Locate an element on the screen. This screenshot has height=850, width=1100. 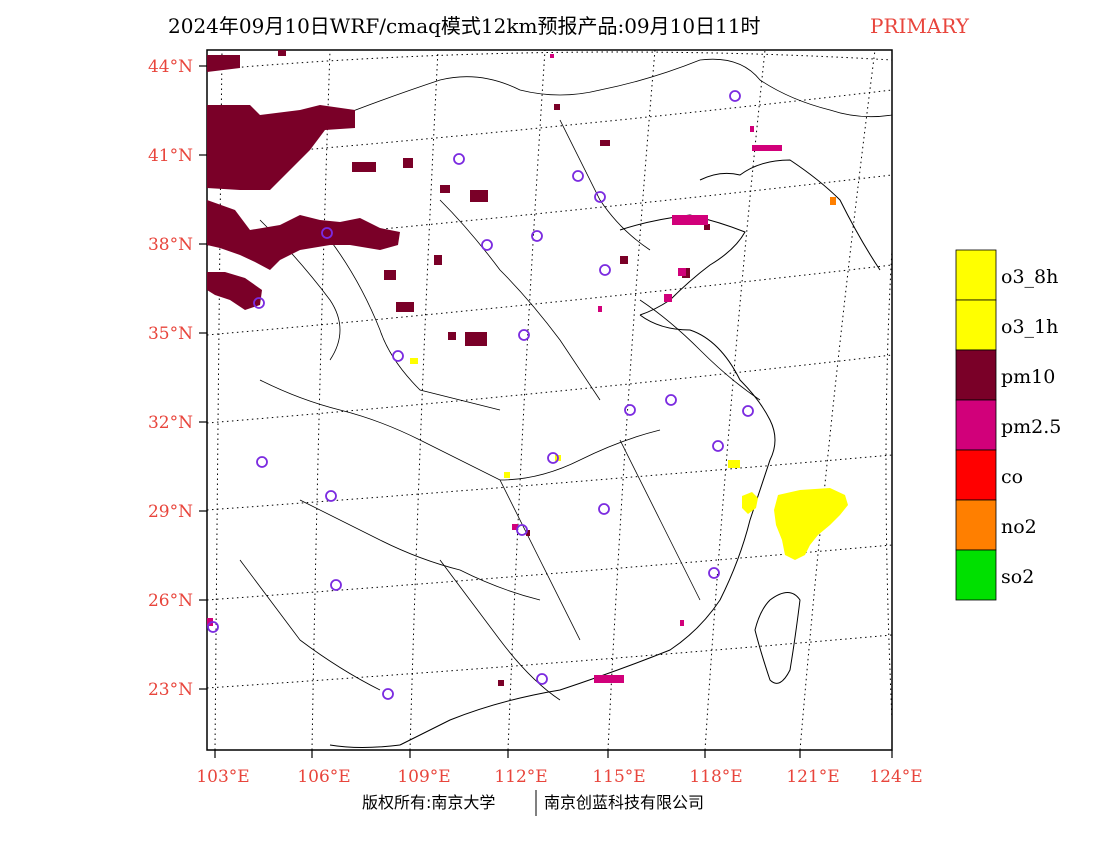
lat-label: 44°N is located at coordinates (170, 67).